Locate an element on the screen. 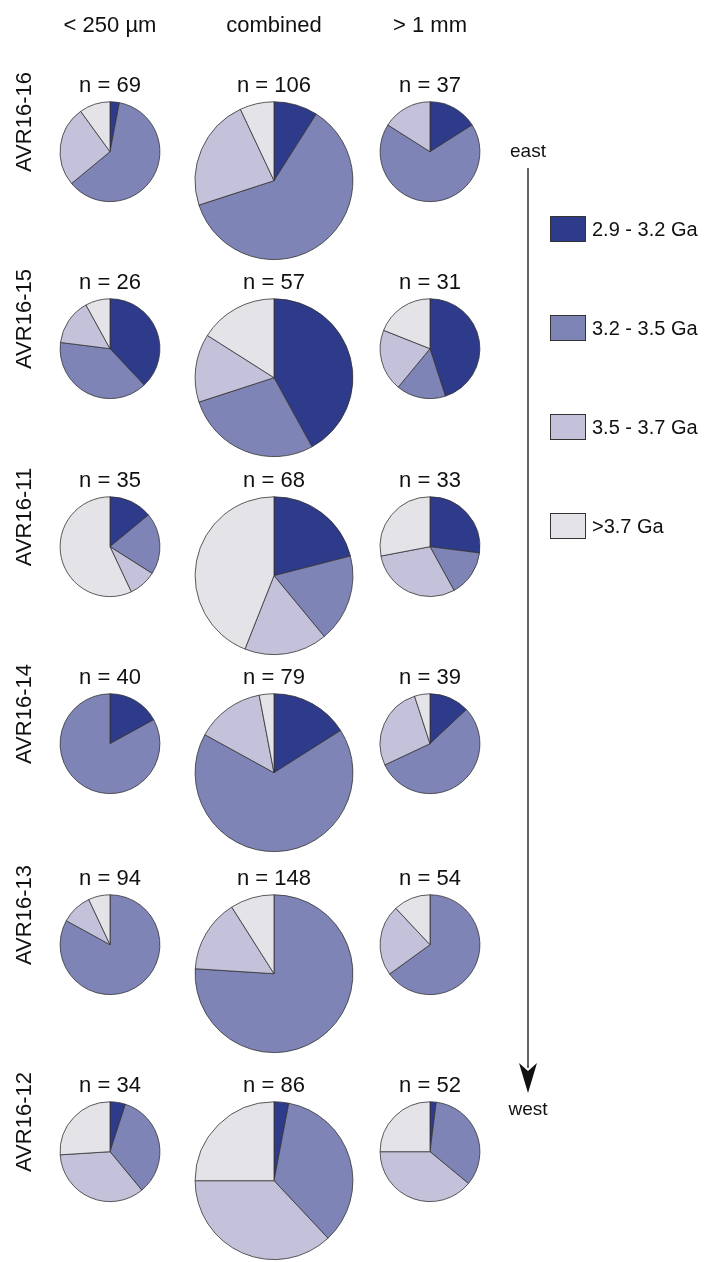 The height and width of the screenshot is (1262, 722). text: > 1 mm is located at coordinates (430, 25).